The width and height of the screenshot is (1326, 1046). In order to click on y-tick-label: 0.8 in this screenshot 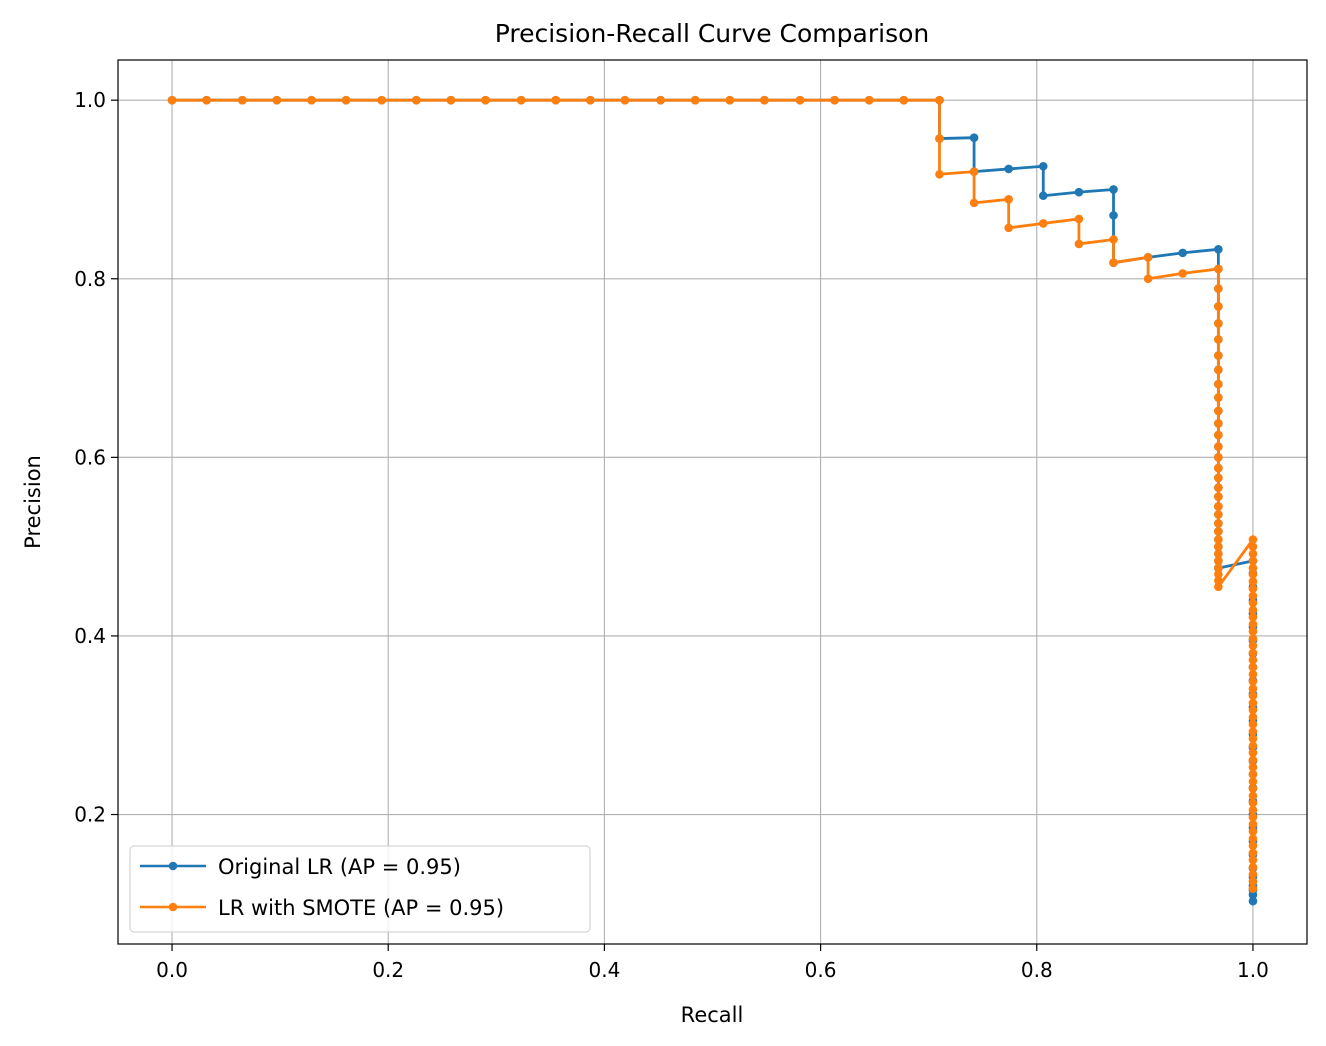, I will do `click(90, 279)`.